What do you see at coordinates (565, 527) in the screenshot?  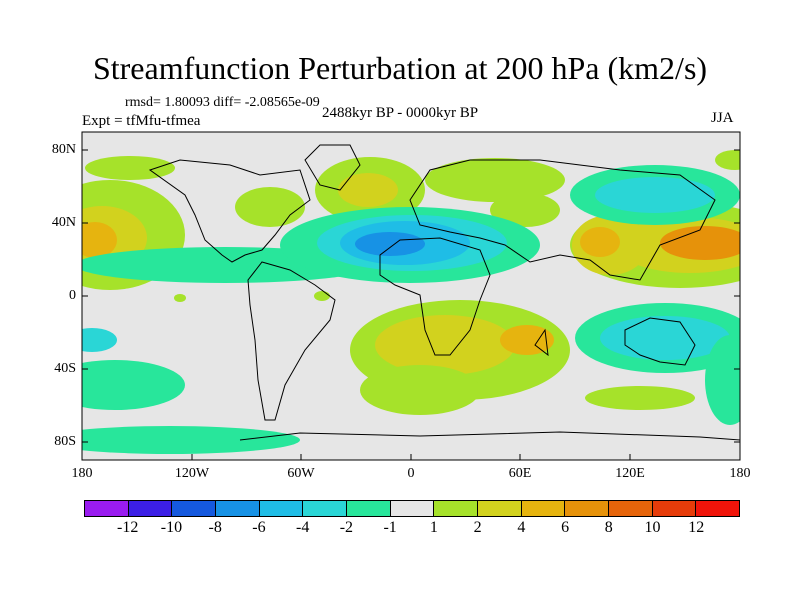 I see `colorbar-tick-label: 6` at bounding box center [565, 527].